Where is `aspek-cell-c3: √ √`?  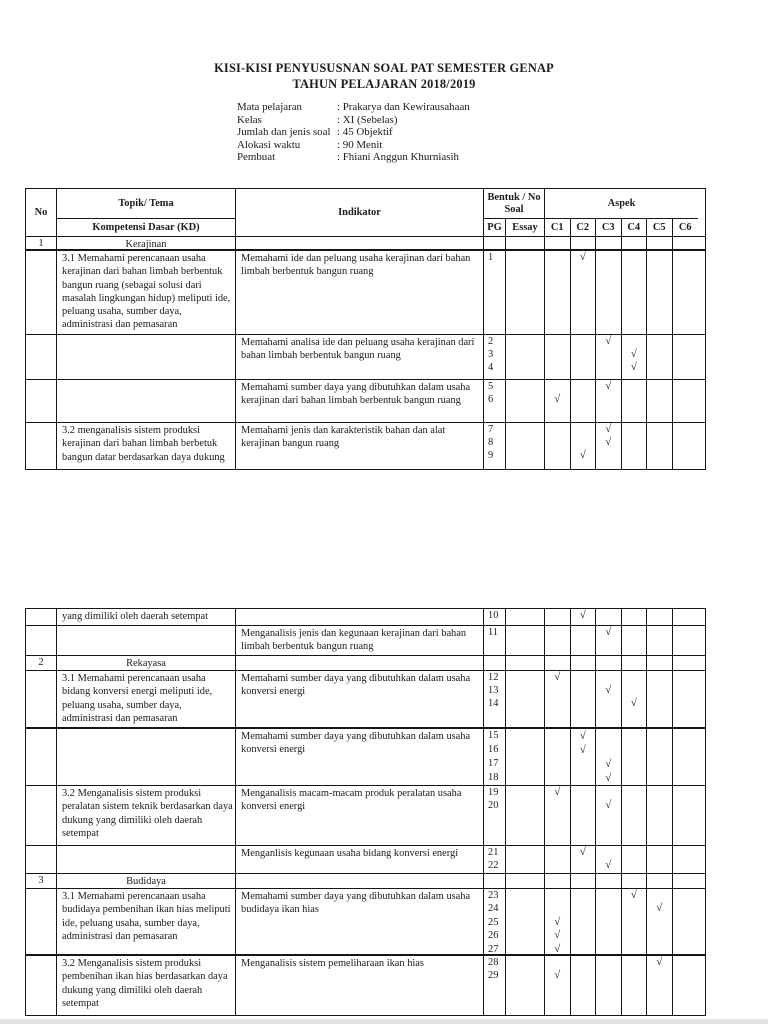 aspek-cell-c3: √ √ is located at coordinates (609, 757).